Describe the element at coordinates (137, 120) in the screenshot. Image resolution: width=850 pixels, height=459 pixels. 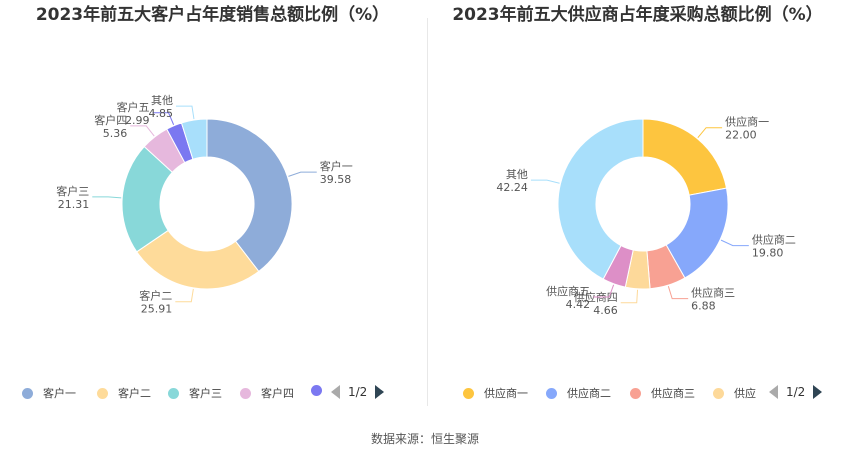
I see `slice-label-value: 2.99` at that location.